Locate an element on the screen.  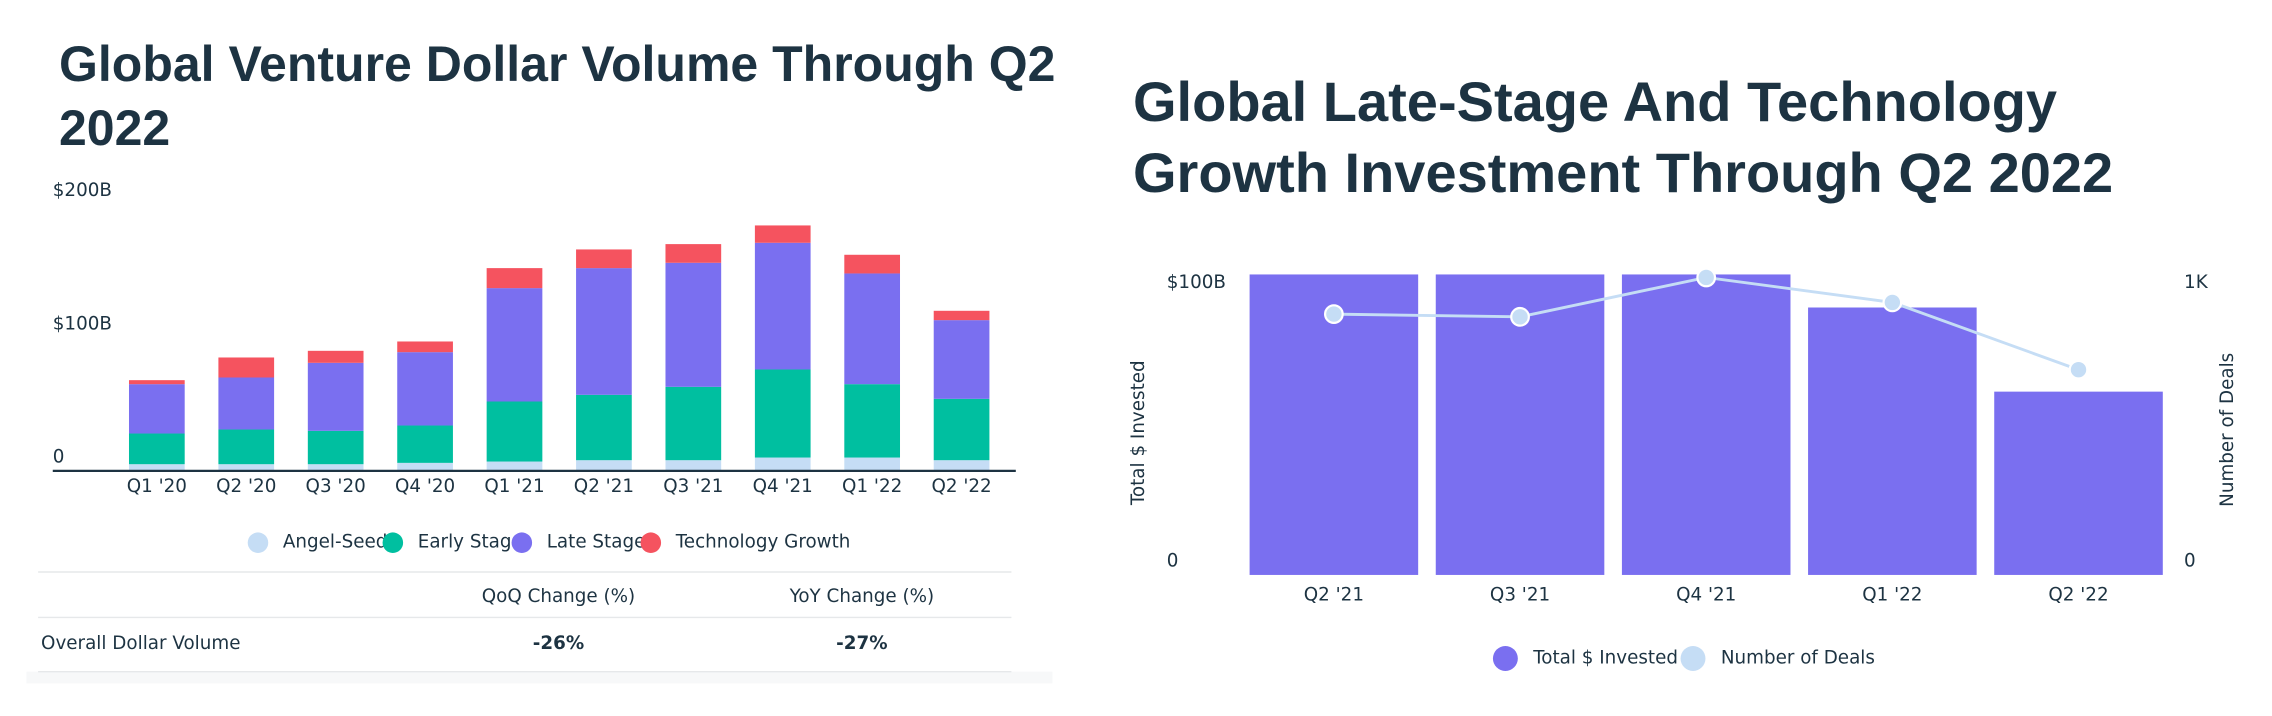
table-header: YoY Change (%) is located at coordinates (862, 596).